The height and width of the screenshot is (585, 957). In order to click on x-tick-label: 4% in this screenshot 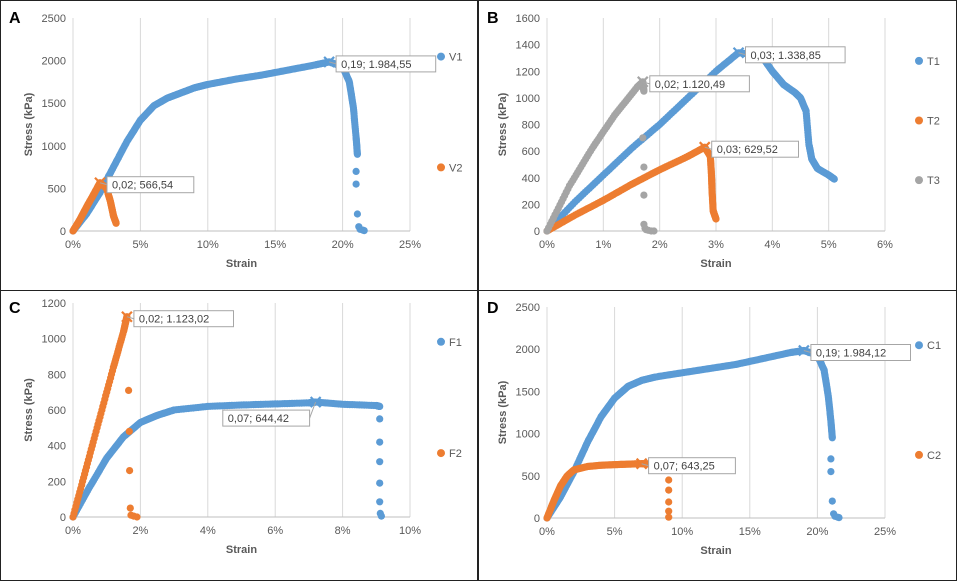, I will do `click(208, 531)`.